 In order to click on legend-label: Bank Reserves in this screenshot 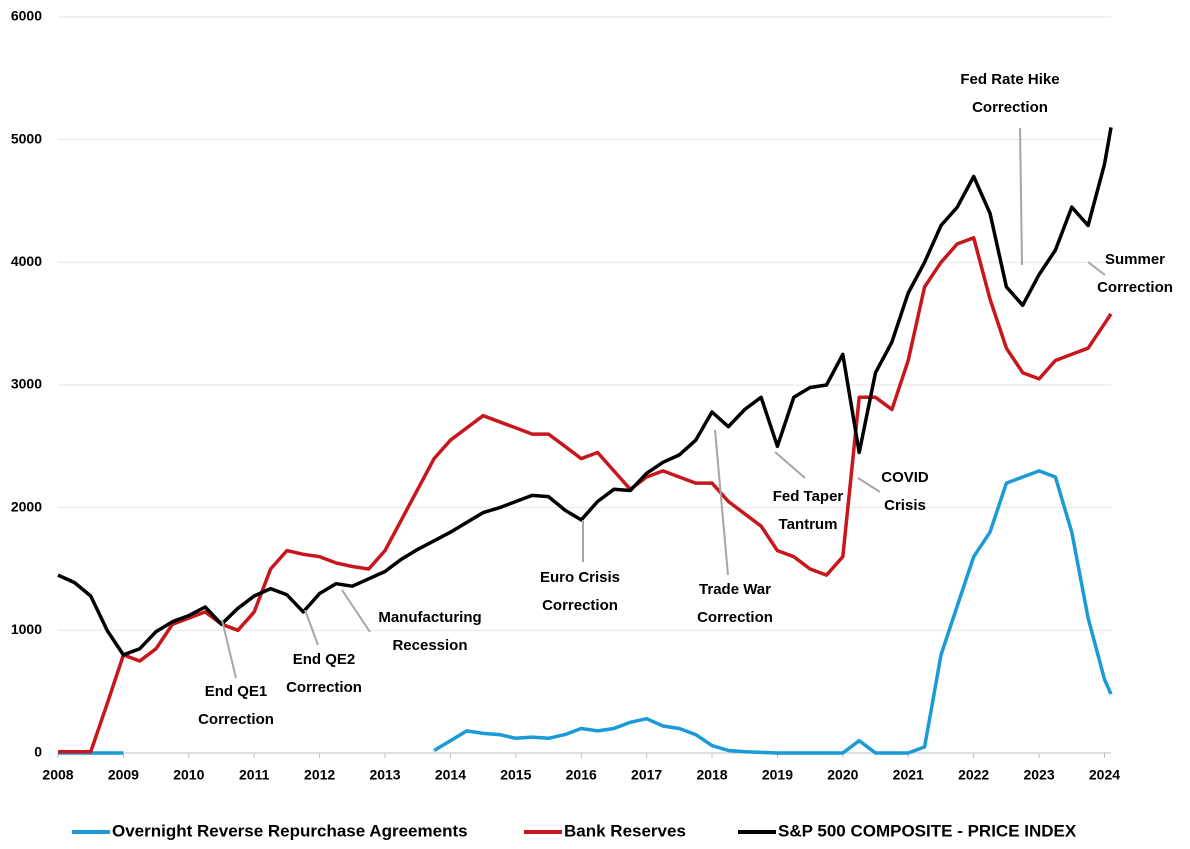, I will do `click(625, 830)`.